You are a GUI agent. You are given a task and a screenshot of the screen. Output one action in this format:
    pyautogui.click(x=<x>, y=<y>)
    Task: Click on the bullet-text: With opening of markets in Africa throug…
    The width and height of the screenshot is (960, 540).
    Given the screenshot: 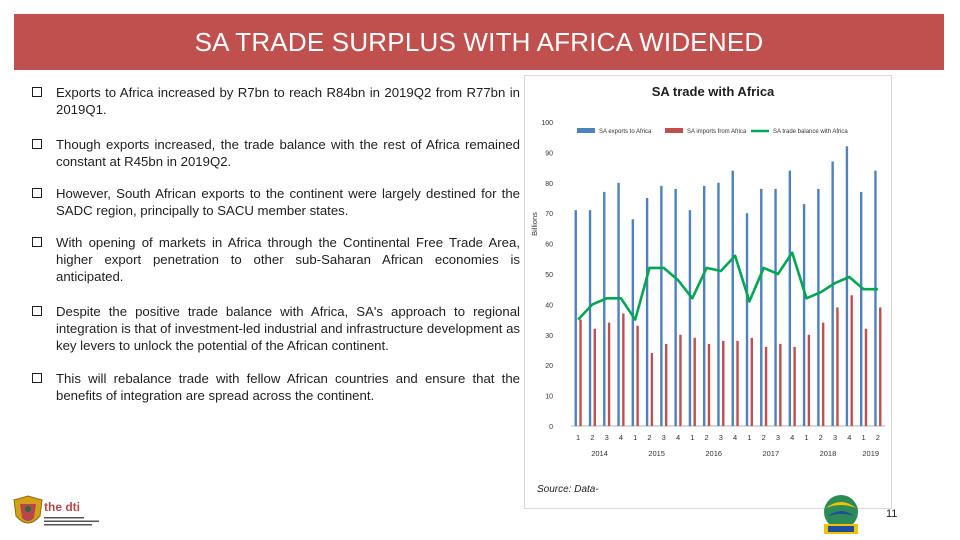 What is the action you would take?
    pyautogui.click(x=288, y=259)
    